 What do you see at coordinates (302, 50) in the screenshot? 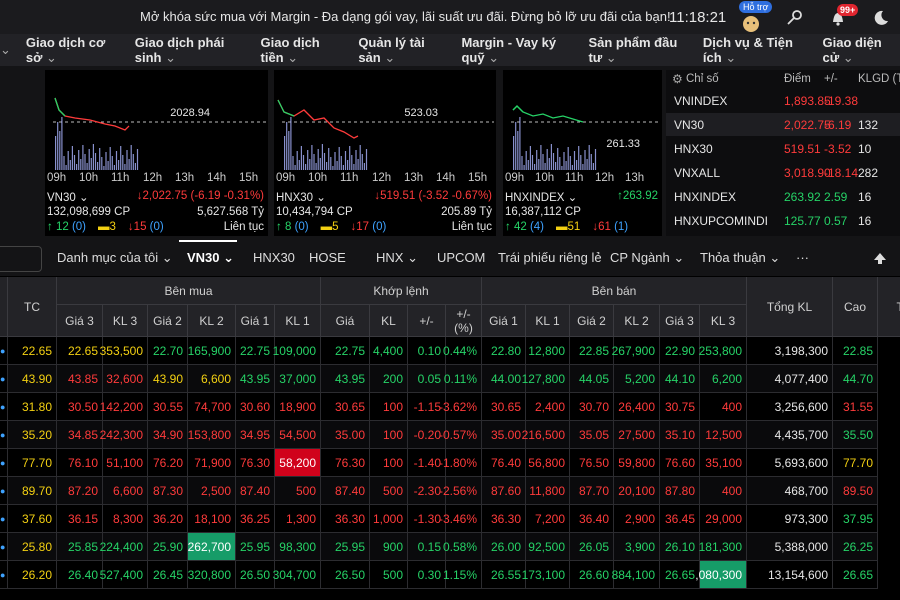
I see `nav-item: Giao dịch tiền` at bounding box center [302, 50].